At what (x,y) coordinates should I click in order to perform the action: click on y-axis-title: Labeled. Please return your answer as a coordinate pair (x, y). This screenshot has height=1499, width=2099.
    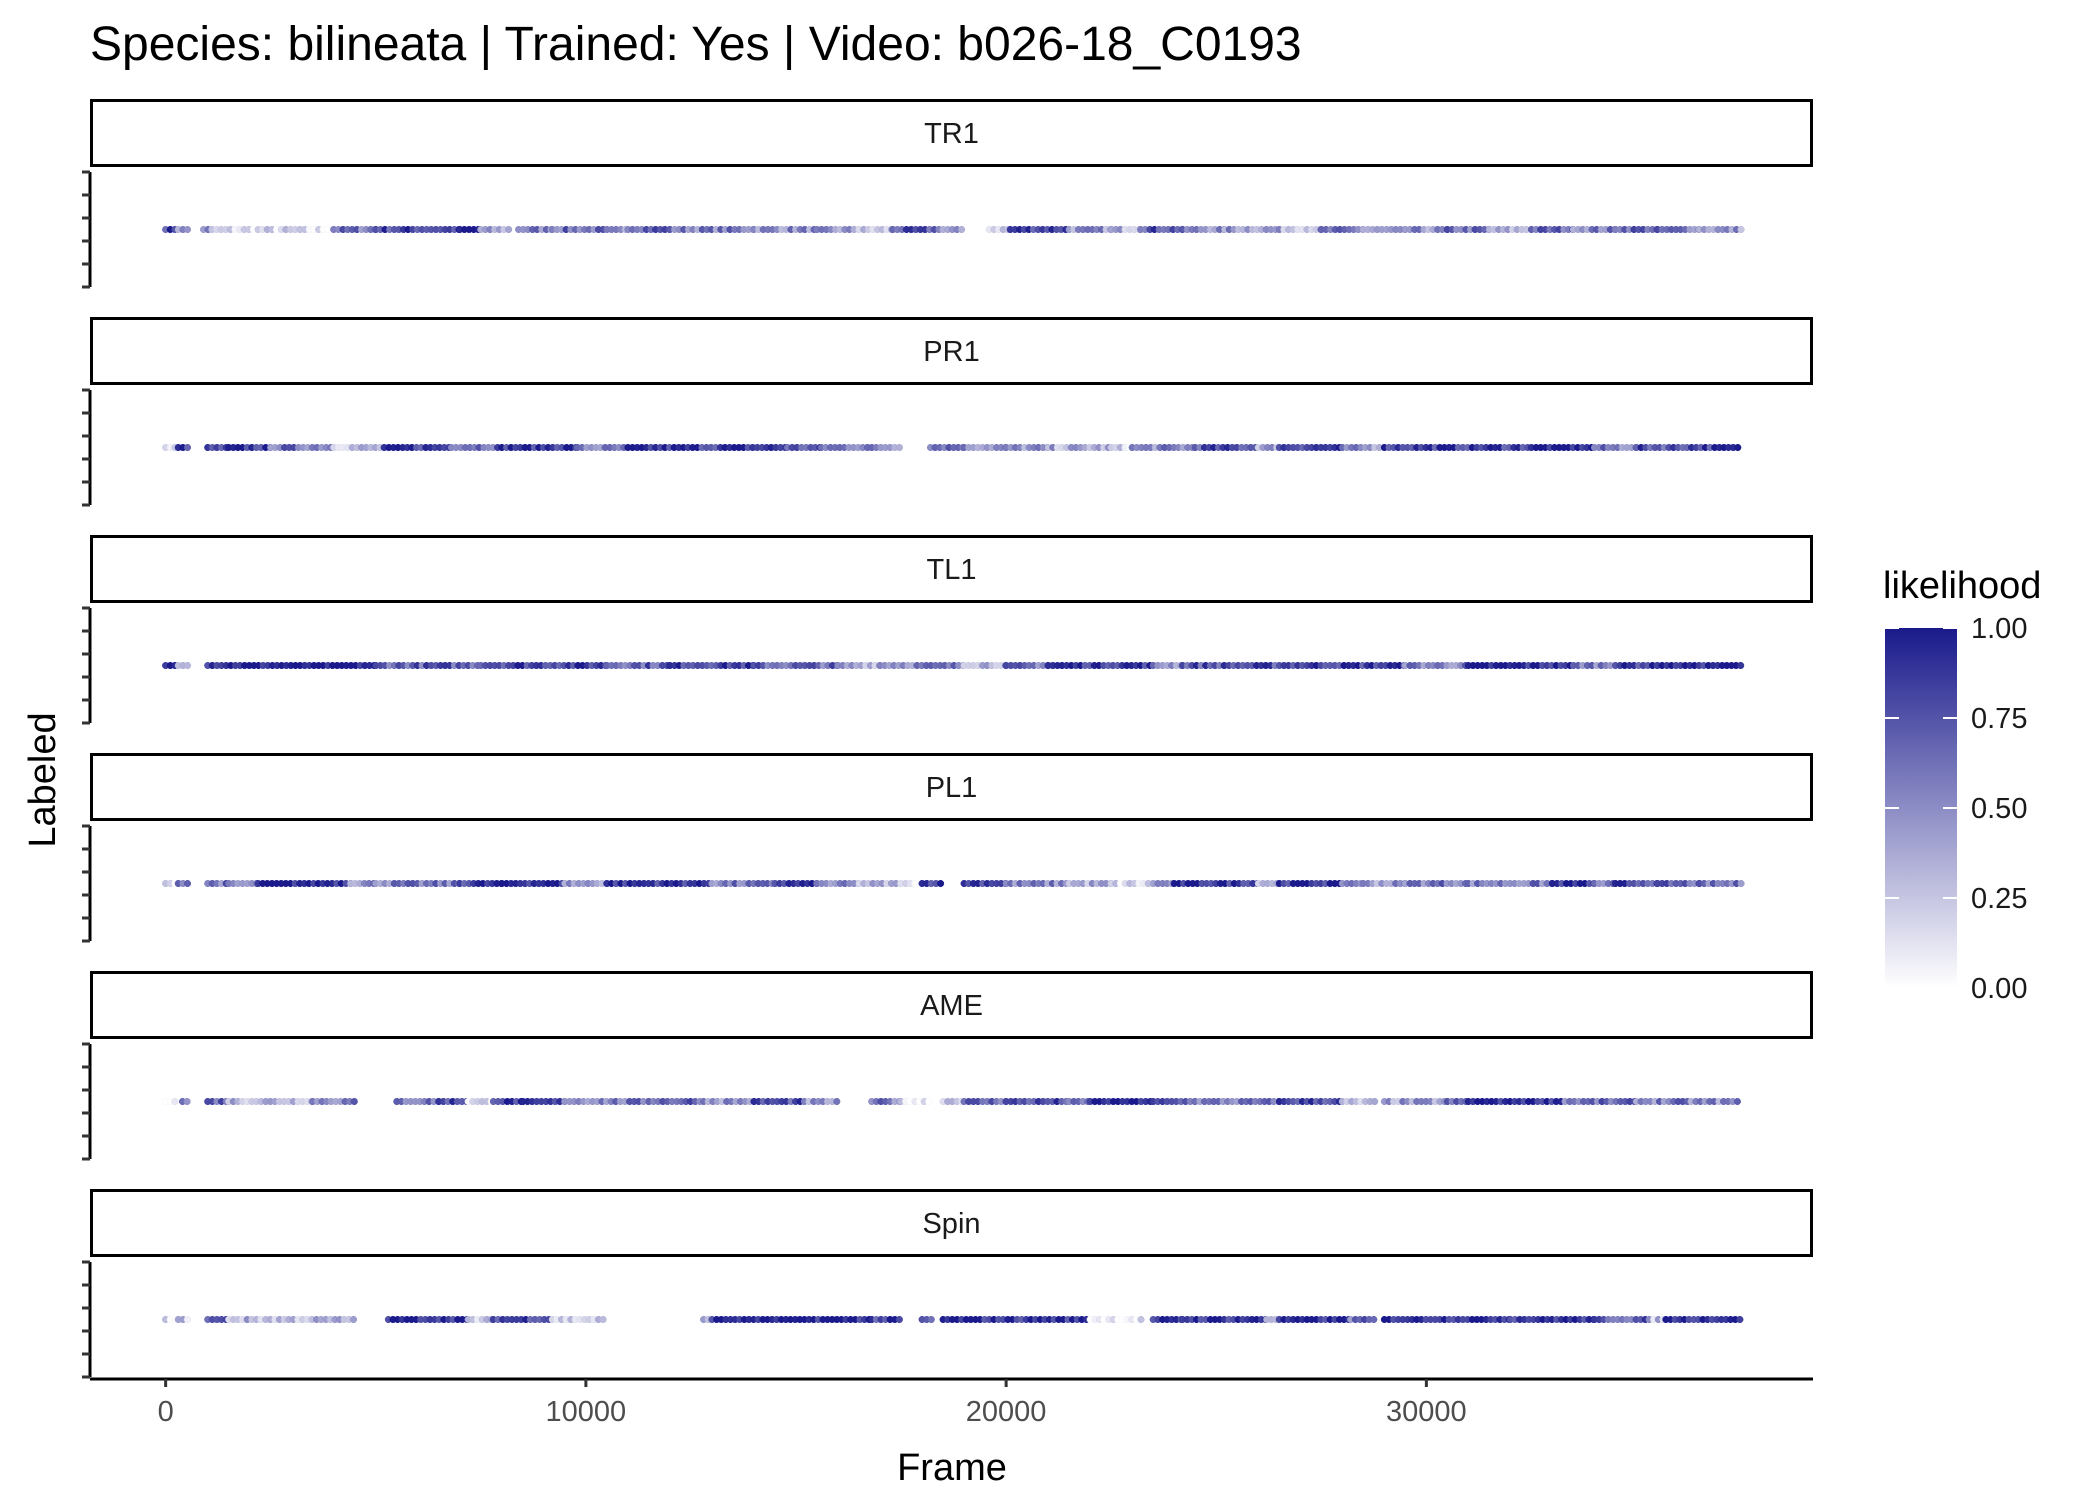
    Looking at the image, I should click on (43, 779).